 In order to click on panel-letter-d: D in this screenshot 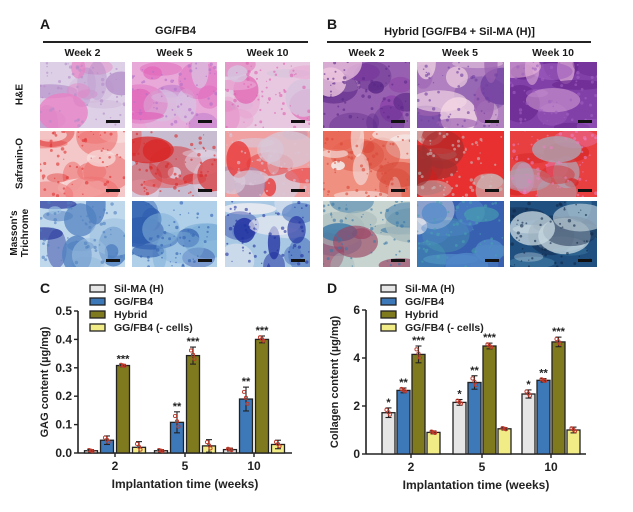, I will do `click(332, 288)`.